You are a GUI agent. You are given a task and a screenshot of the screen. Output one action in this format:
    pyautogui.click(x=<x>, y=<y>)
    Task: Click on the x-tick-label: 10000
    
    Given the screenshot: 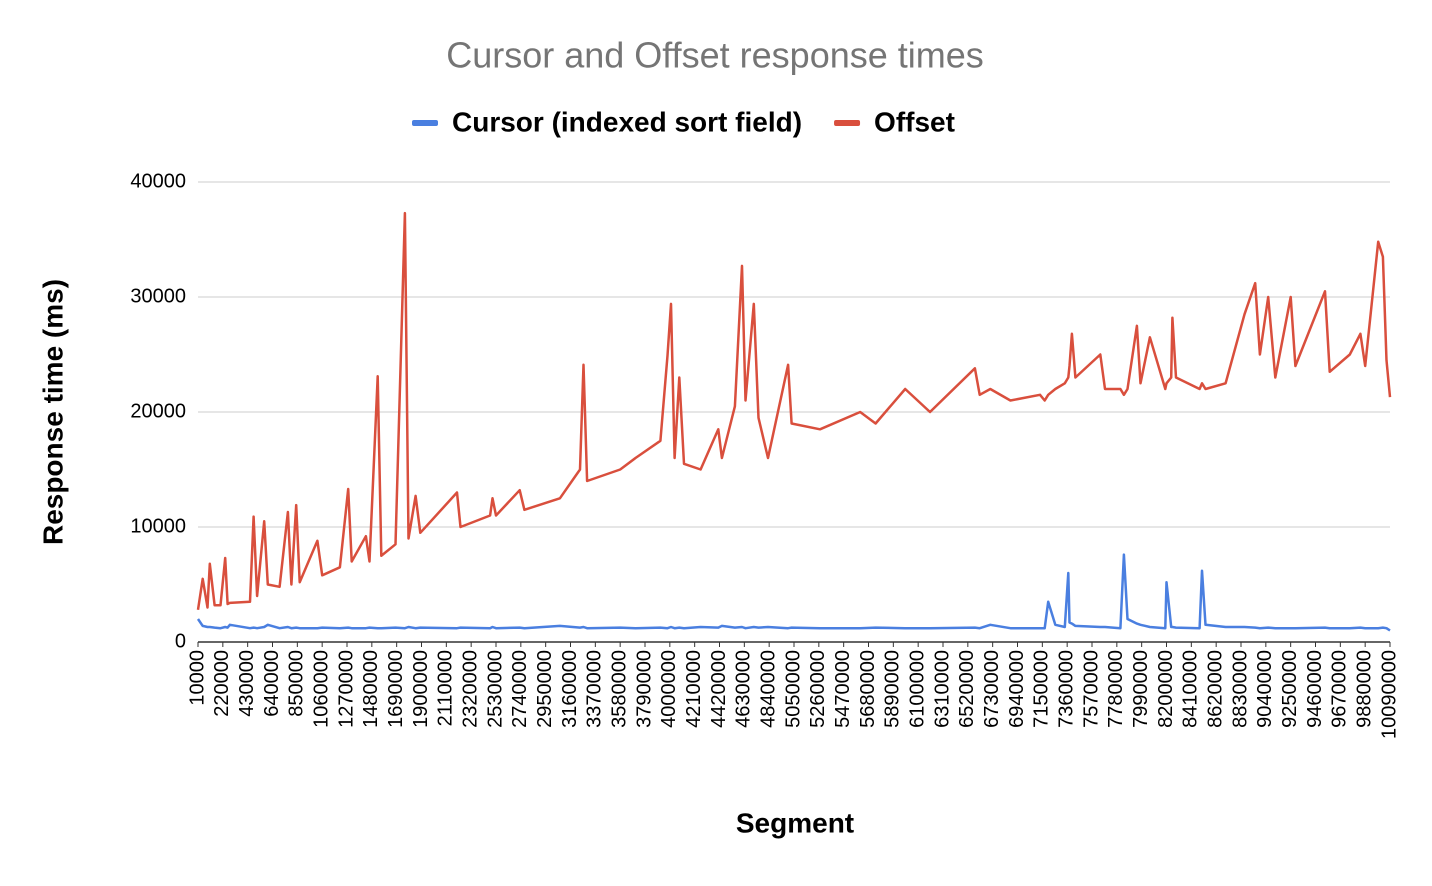 What is the action you would take?
    pyautogui.click(x=197, y=678)
    